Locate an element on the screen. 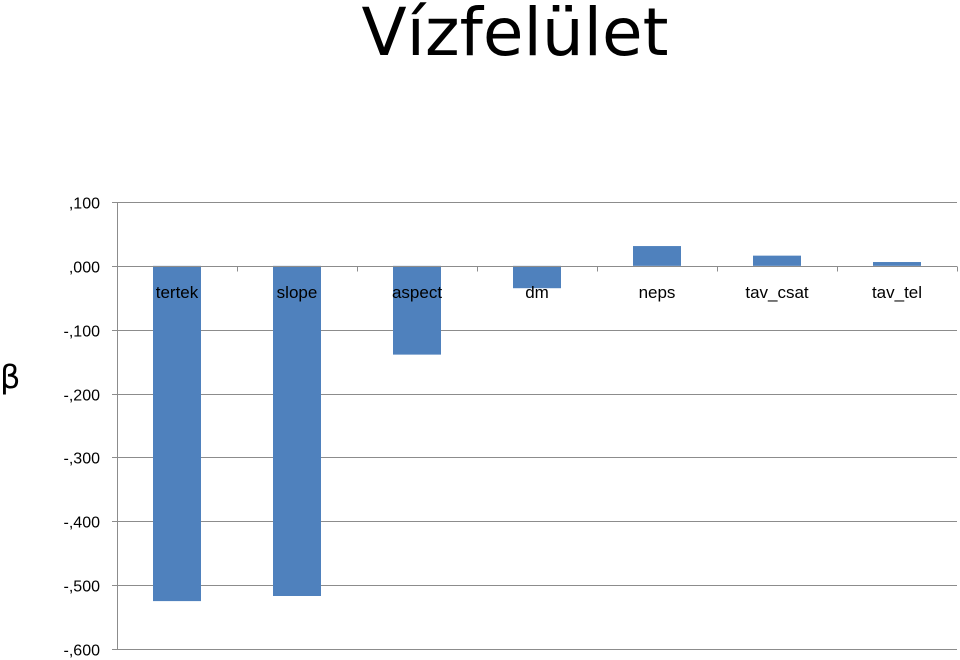 The height and width of the screenshot is (660, 960). category-labels: tertek slope aspect dm neps tav_csat tav_tel is located at coordinates (539, 292).